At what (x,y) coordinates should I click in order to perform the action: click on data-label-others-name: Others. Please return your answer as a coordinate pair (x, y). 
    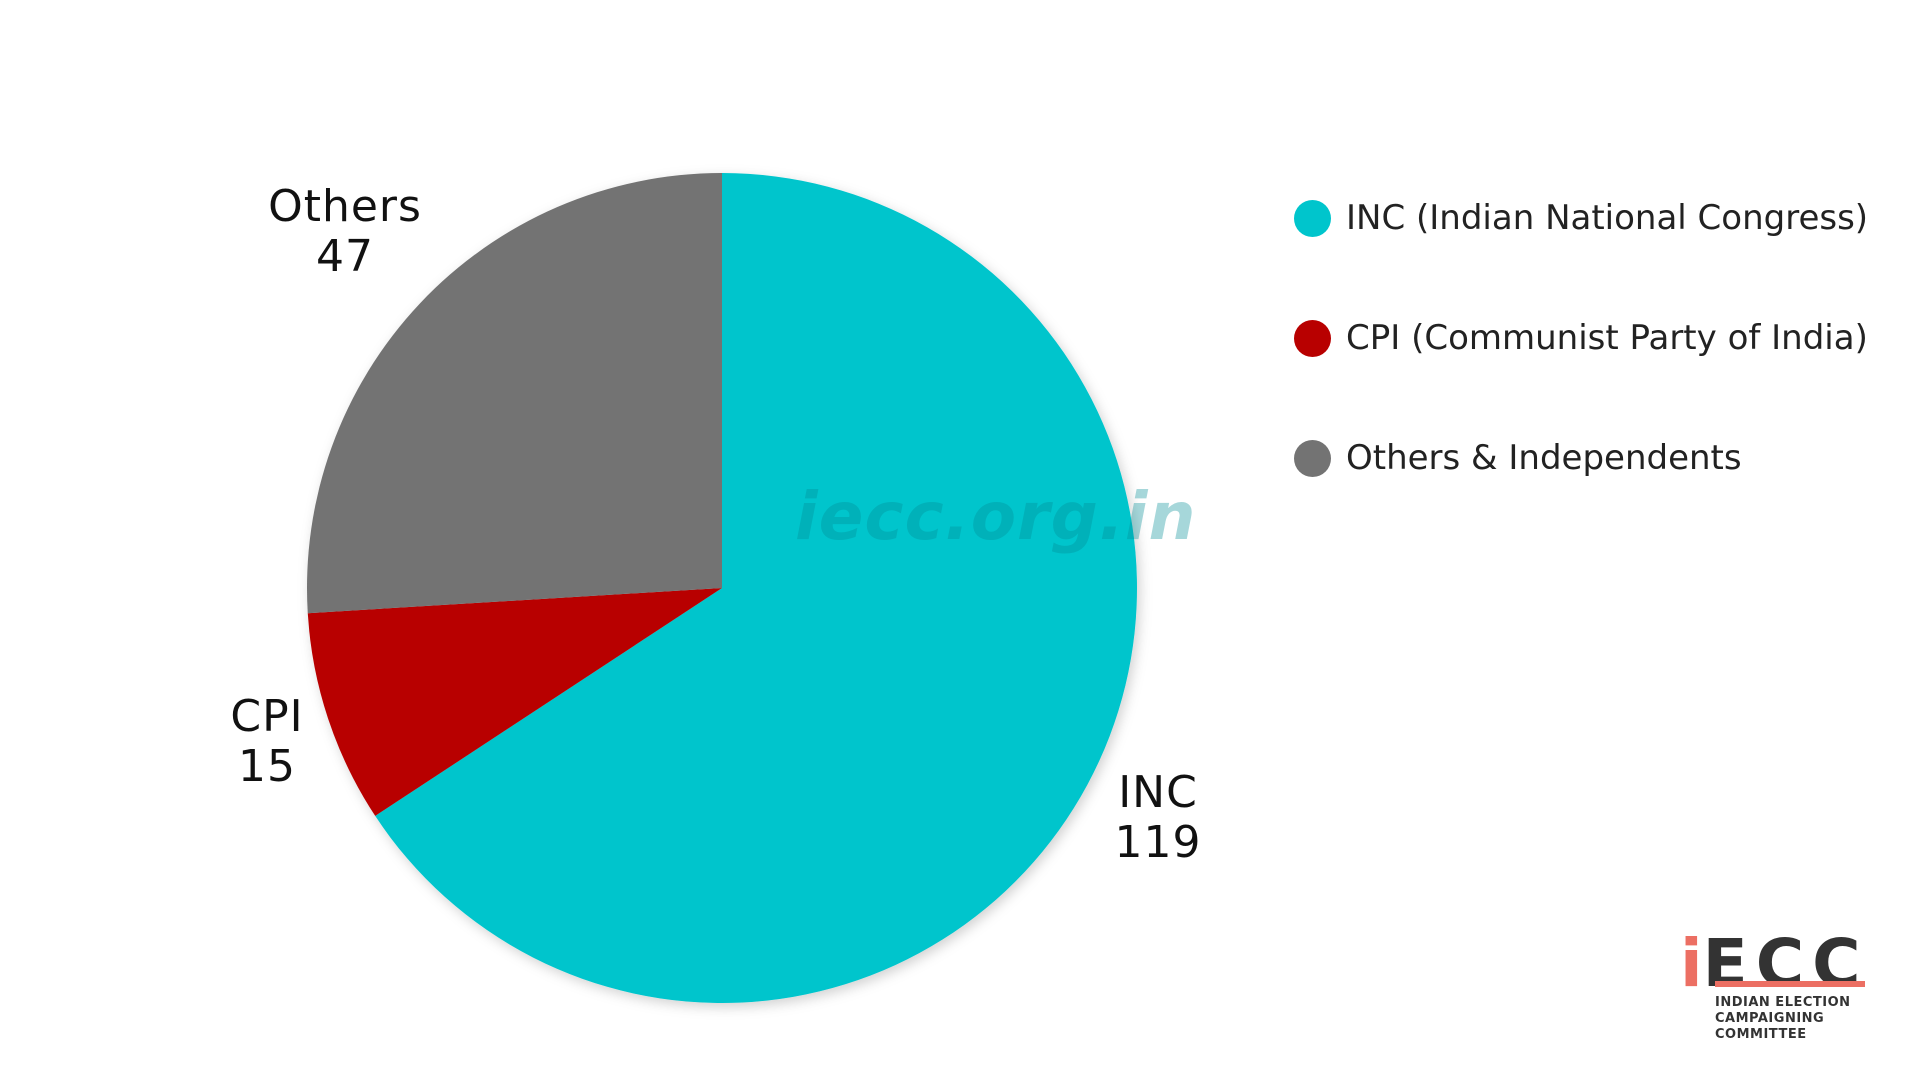
    Looking at the image, I should click on (345, 206).